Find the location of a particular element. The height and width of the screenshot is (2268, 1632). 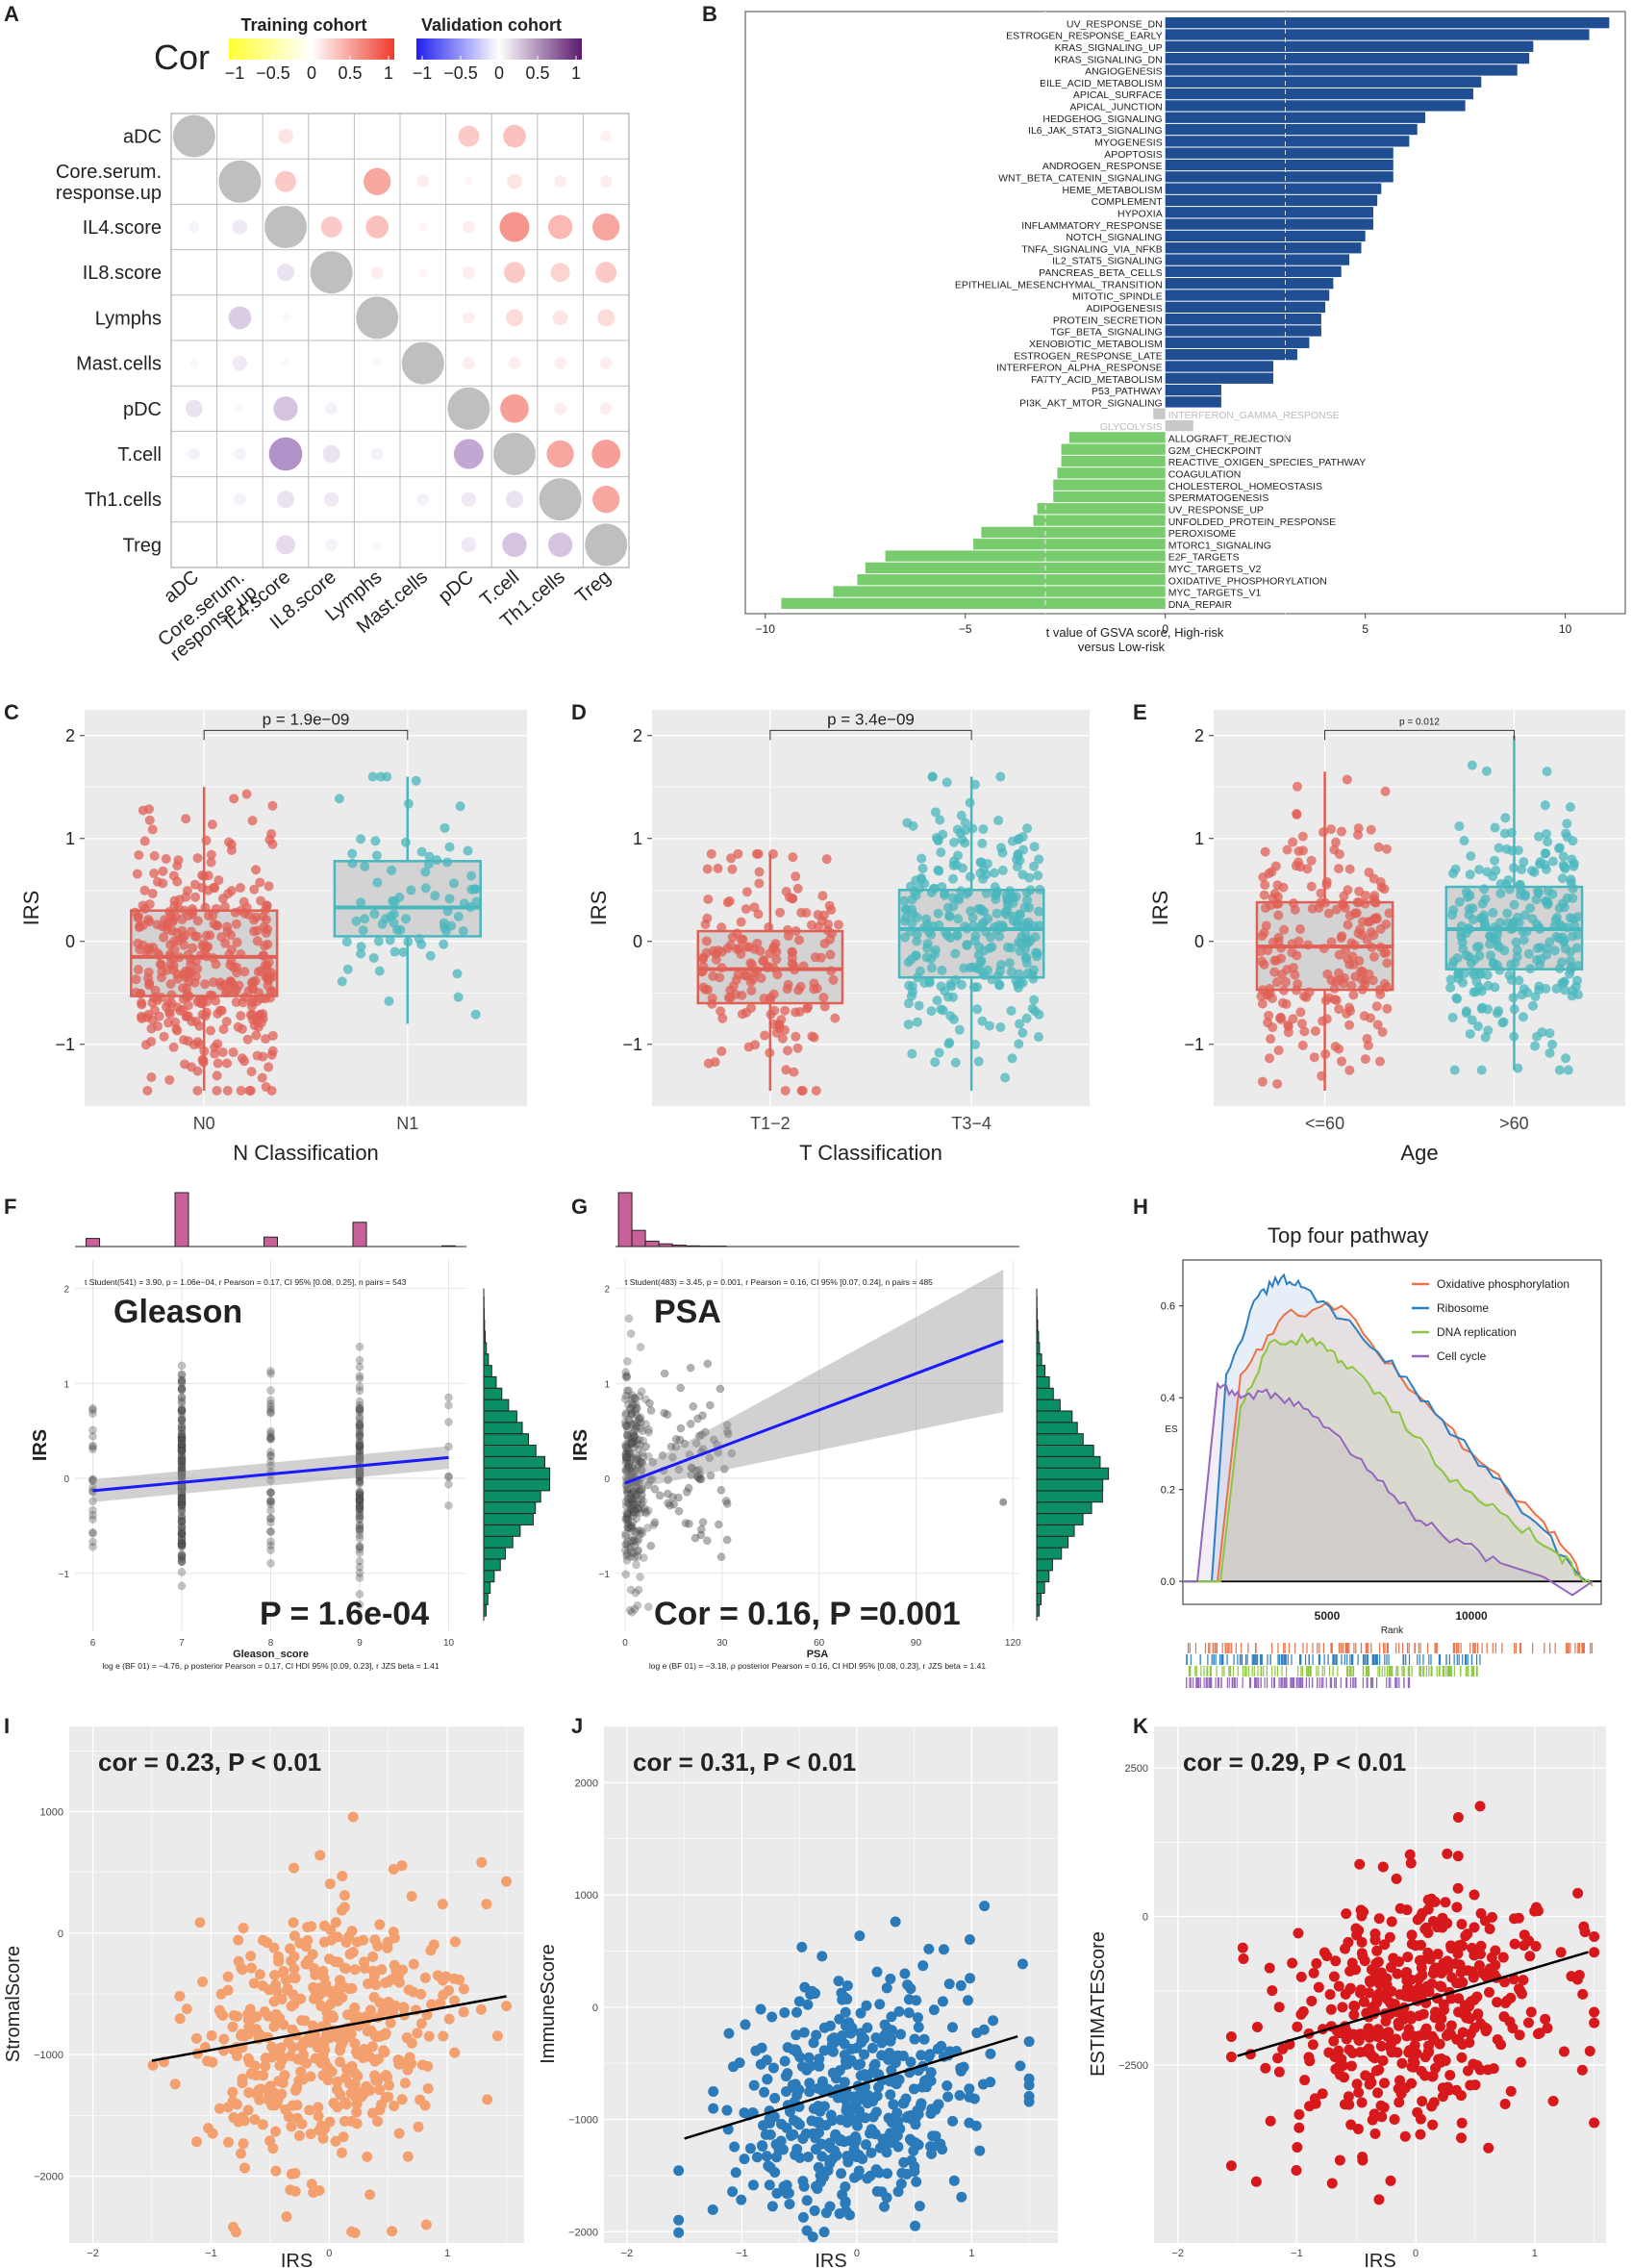

y-tick-label: 2 is located at coordinates (1199, 735).